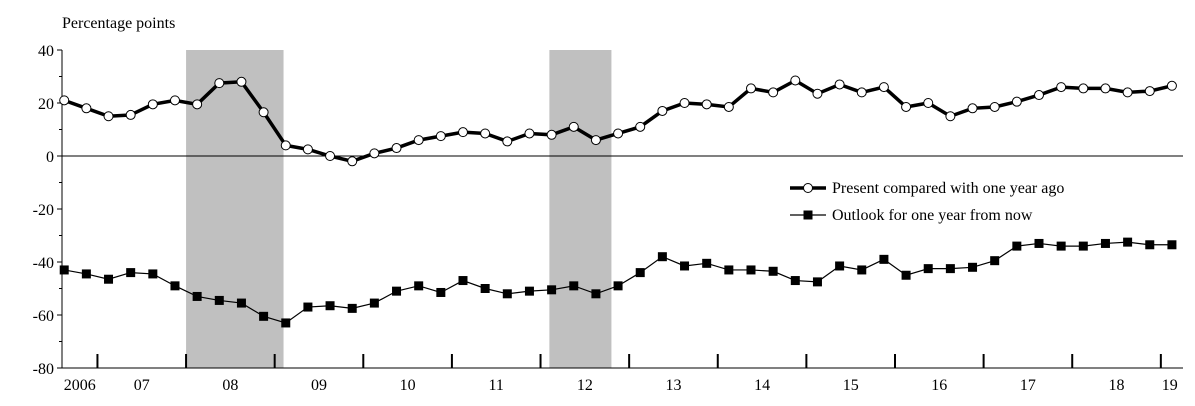 The width and height of the screenshot is (1195, 406). I want to click on x-tick-label: 16, so click(939, 385).